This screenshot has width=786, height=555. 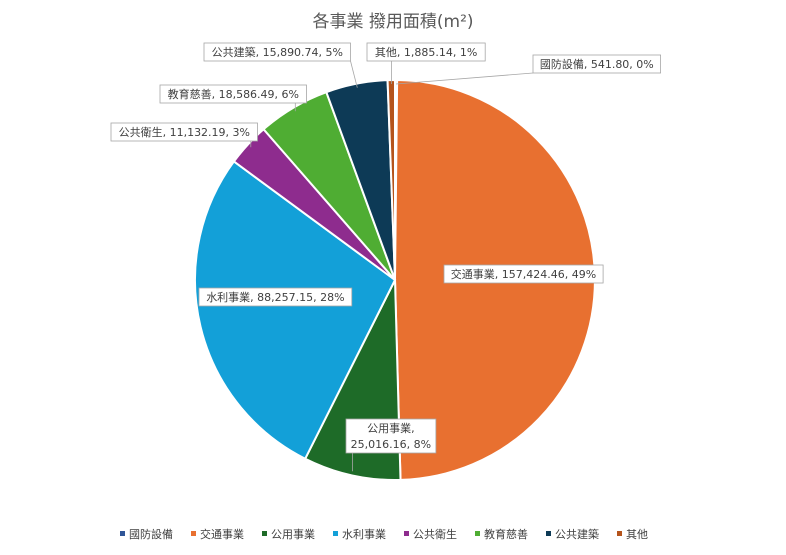 I want to click on legend-label-3: 公用事業, so click(x=293, y=534).